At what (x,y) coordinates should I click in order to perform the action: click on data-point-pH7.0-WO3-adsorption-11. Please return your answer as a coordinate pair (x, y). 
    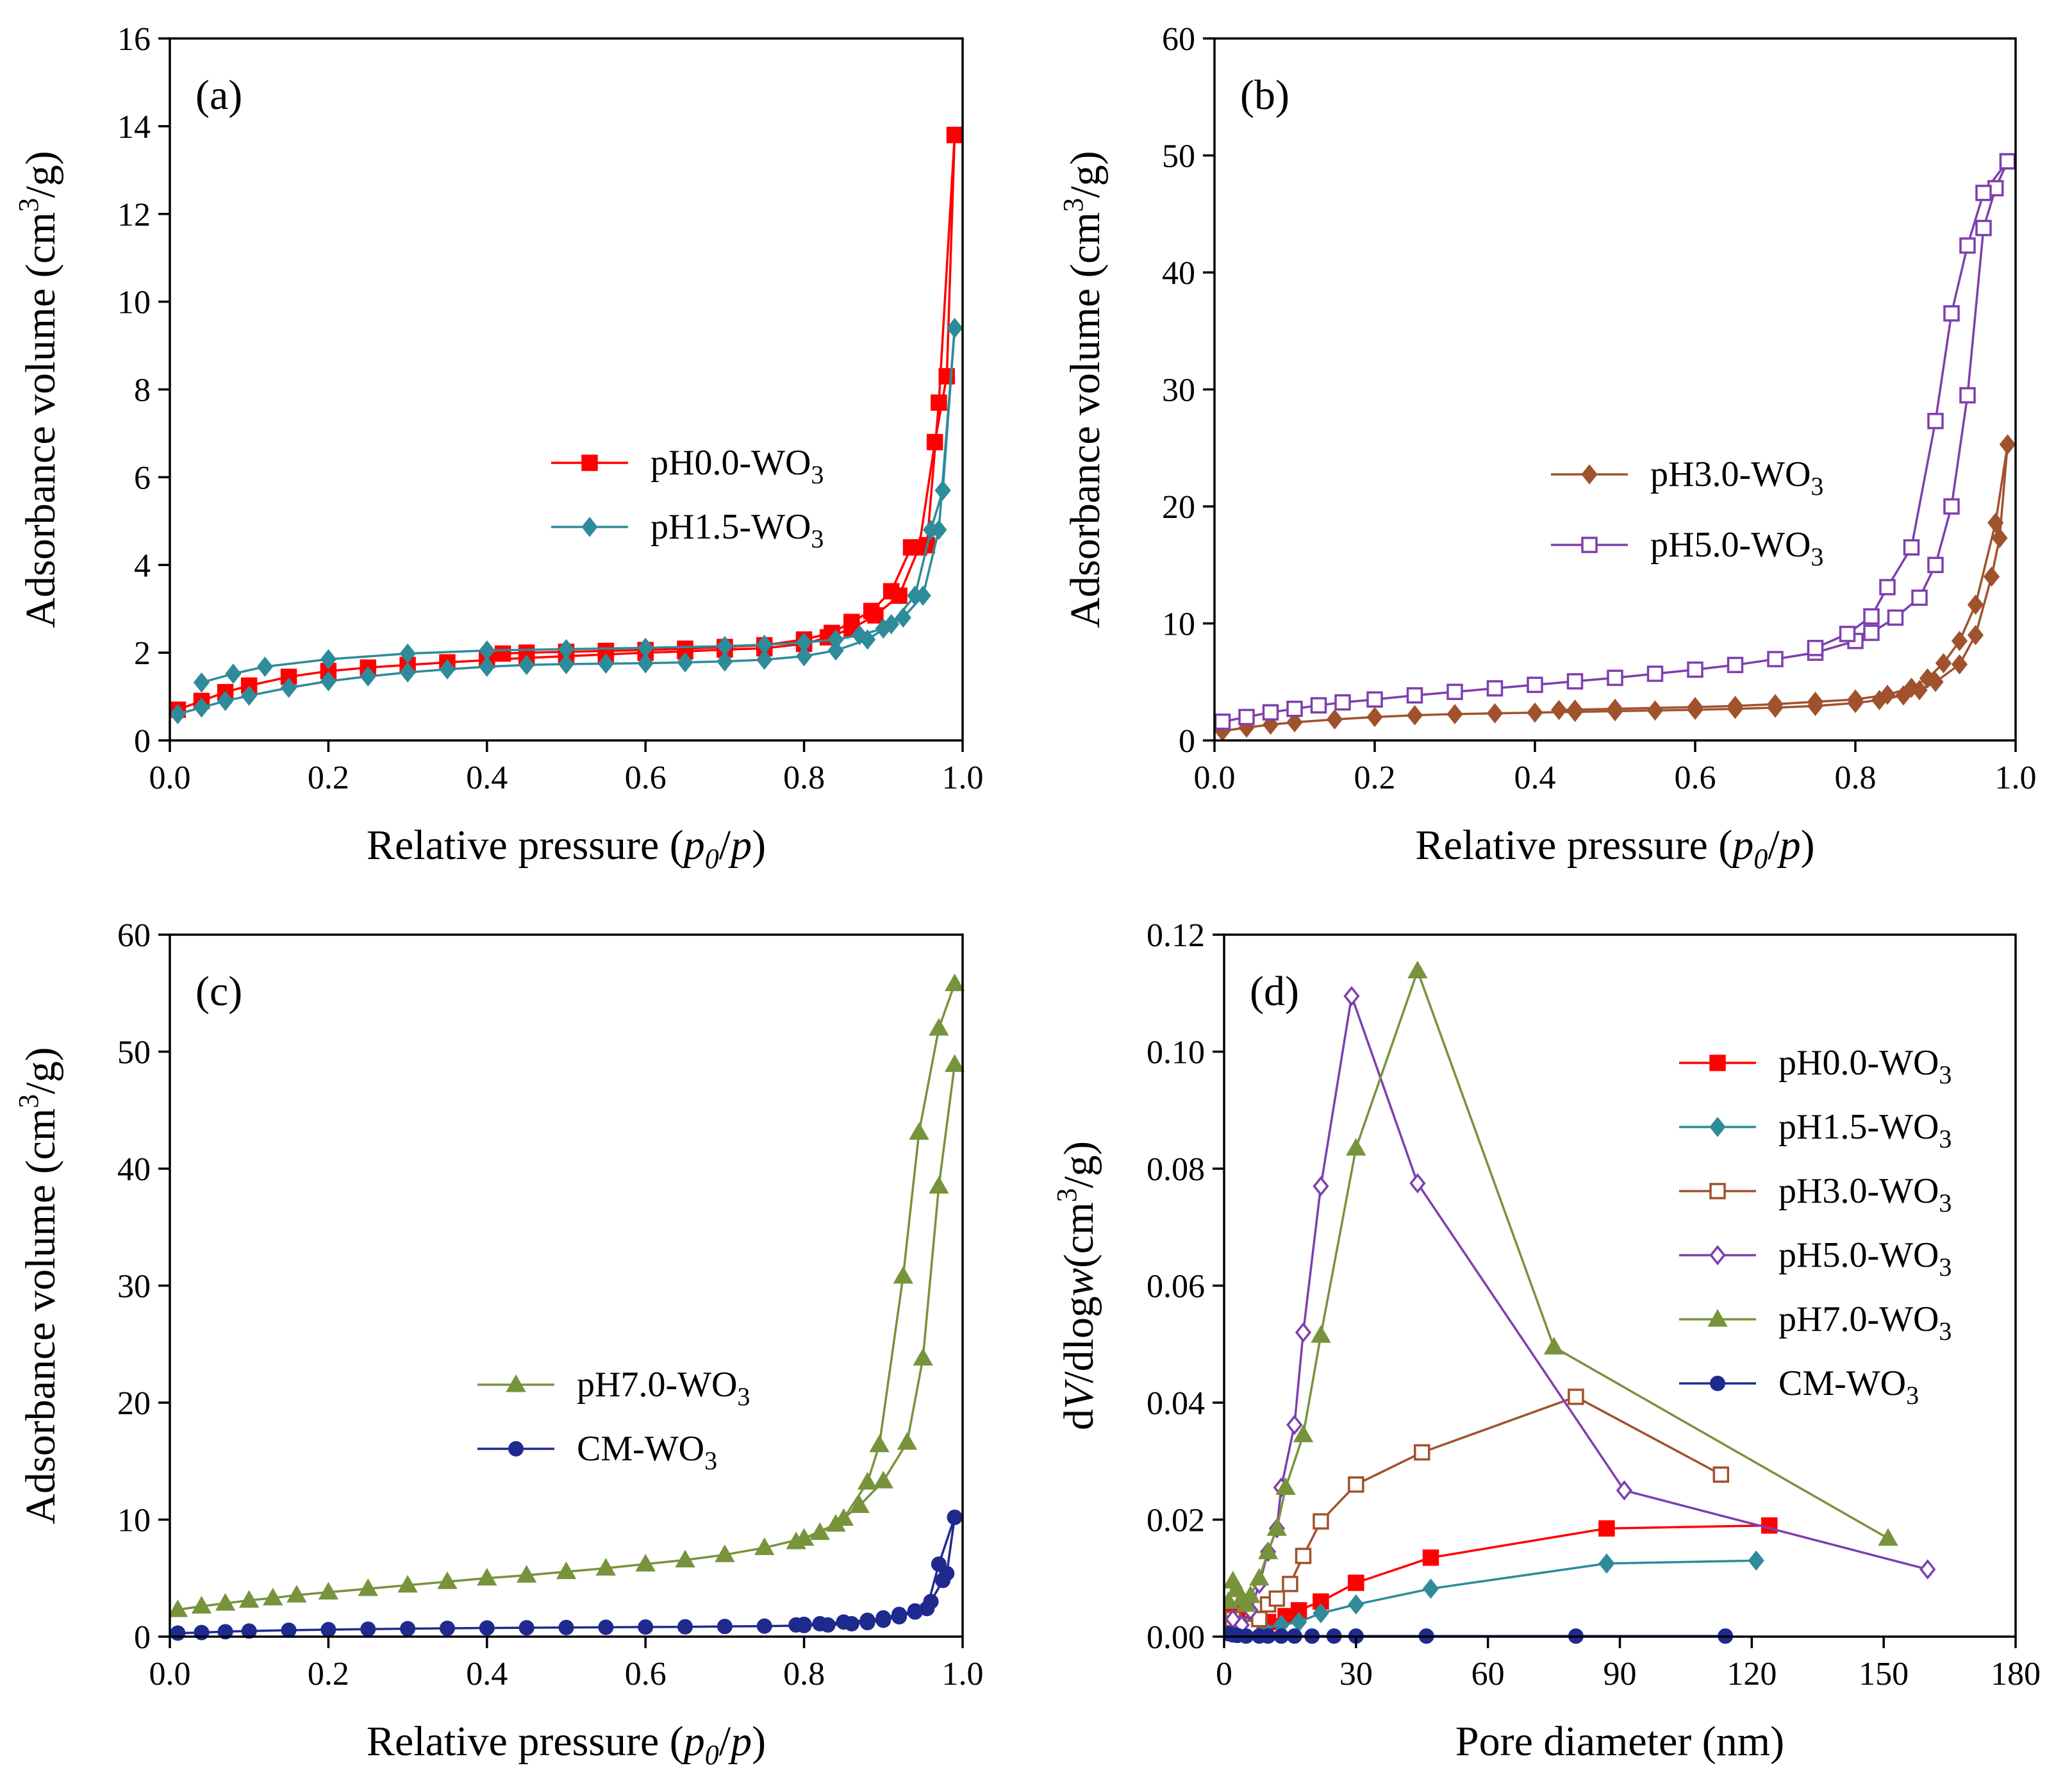
    Looking at the image, I should click on (526, 1574).